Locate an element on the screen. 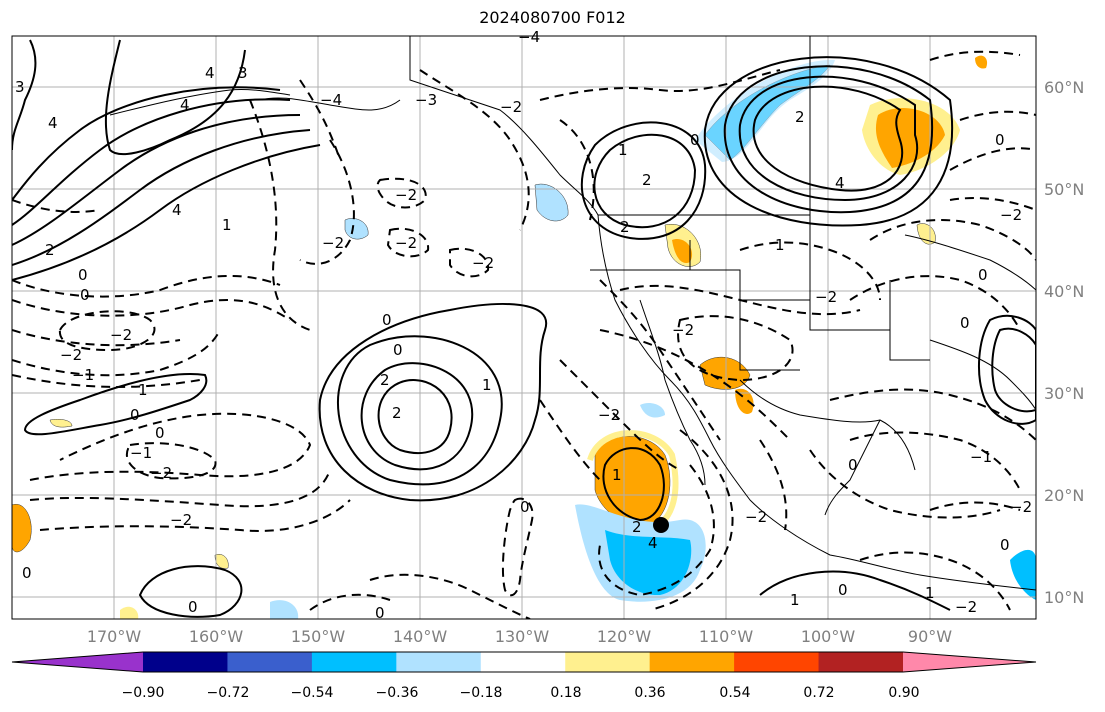  lon-label: 170°W is located at coordinates (114, 636).